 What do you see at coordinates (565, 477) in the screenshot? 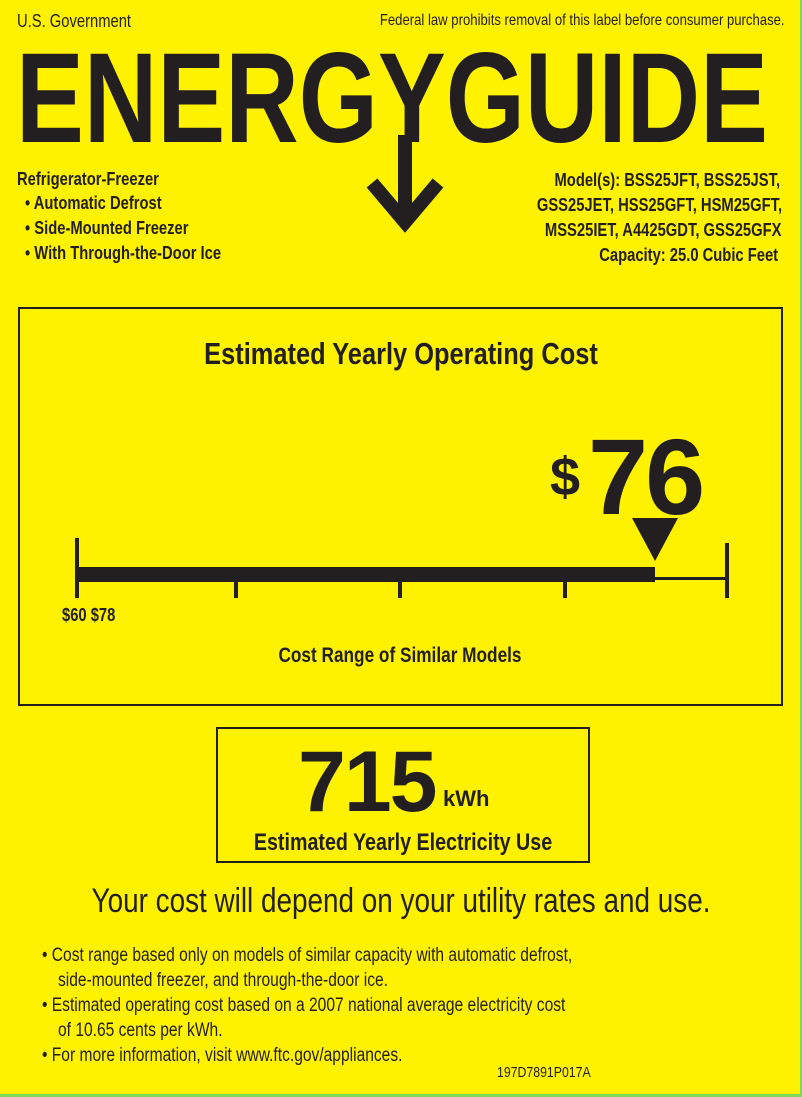
I see `cost-currency: $` at bounding box center [565, 477].